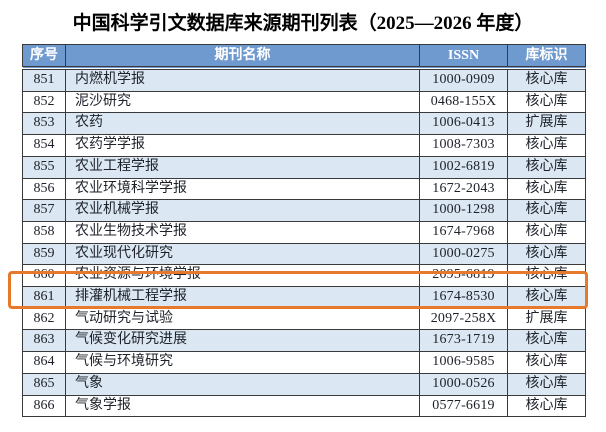  I want to click on column-header-no: 序号, so click(44, 57).